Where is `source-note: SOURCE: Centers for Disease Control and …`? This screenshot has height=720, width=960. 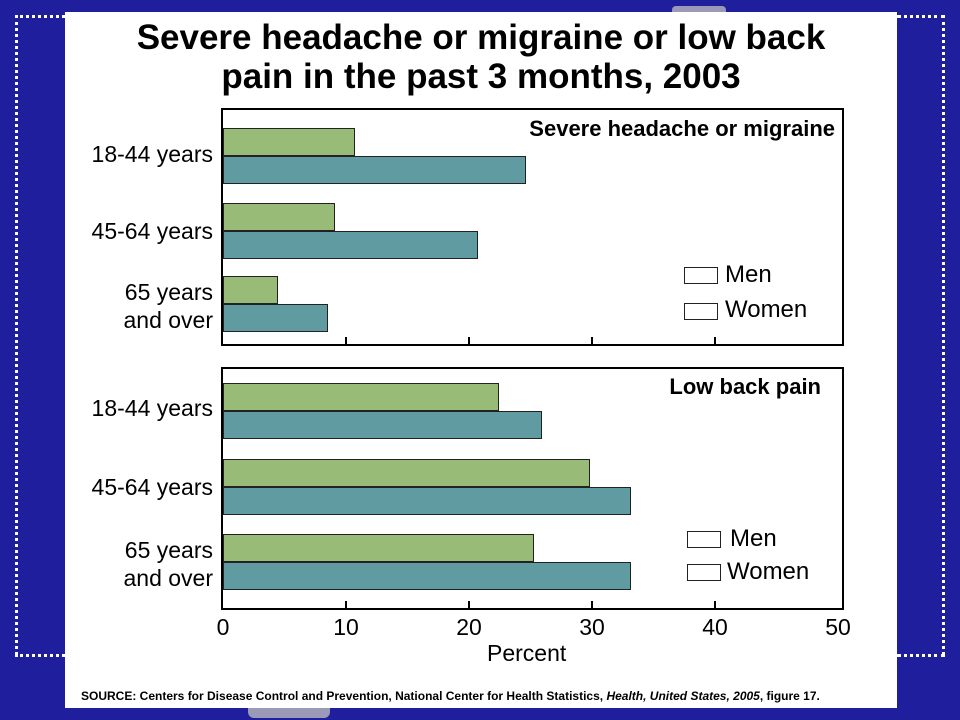 source-note: SOURCE: Centers for Disease Control and … is located at coordinates (450, 696).